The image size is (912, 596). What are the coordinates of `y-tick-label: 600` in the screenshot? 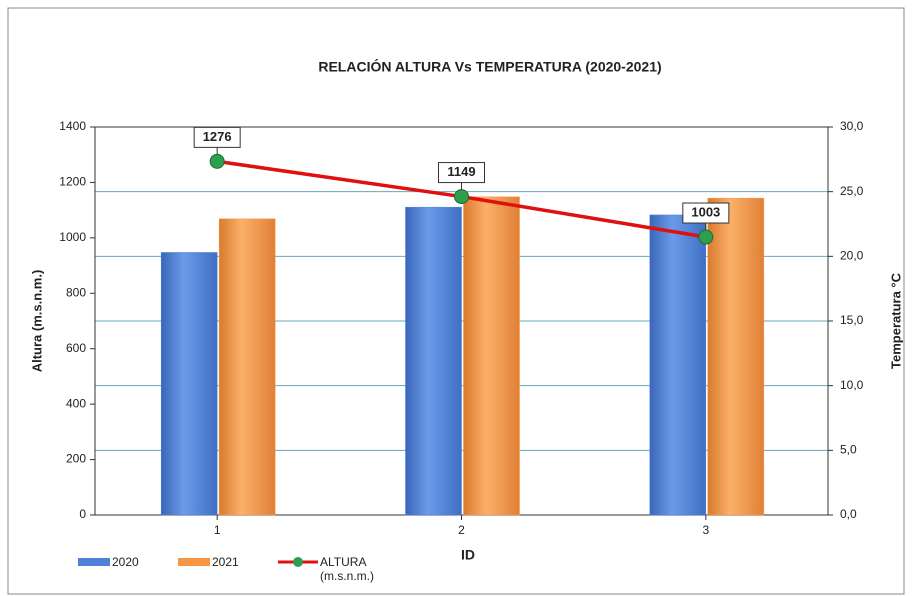 It's located at (76, 348).